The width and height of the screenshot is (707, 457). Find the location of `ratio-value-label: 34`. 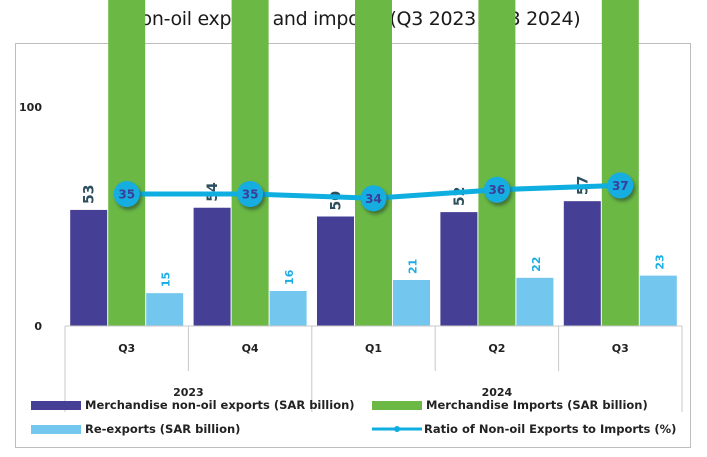

ratio-value-label: 34 is located at coordinates (373, 199).